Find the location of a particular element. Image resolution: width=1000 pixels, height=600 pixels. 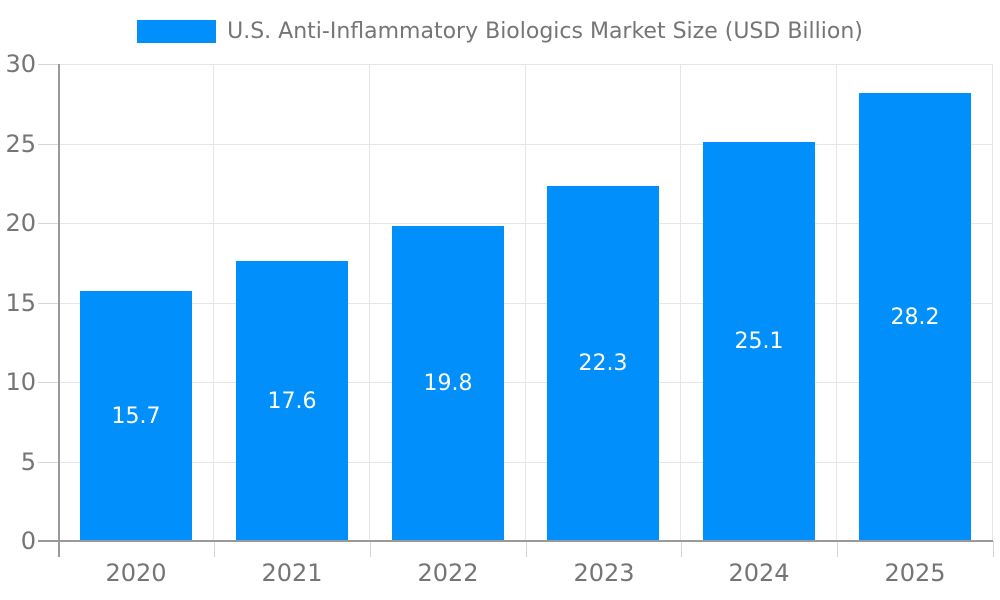

bar-value-label: 15.7 is located at coordinates (136, 416).